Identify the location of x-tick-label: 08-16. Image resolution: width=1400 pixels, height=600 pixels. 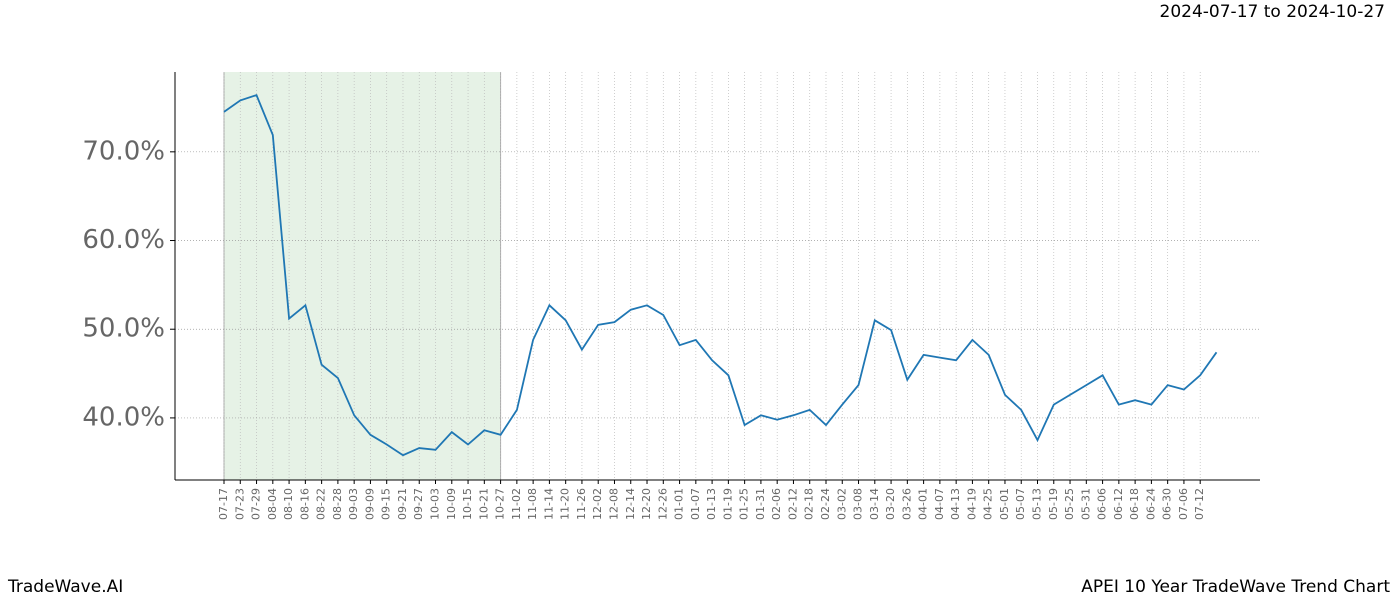
(304, 504).